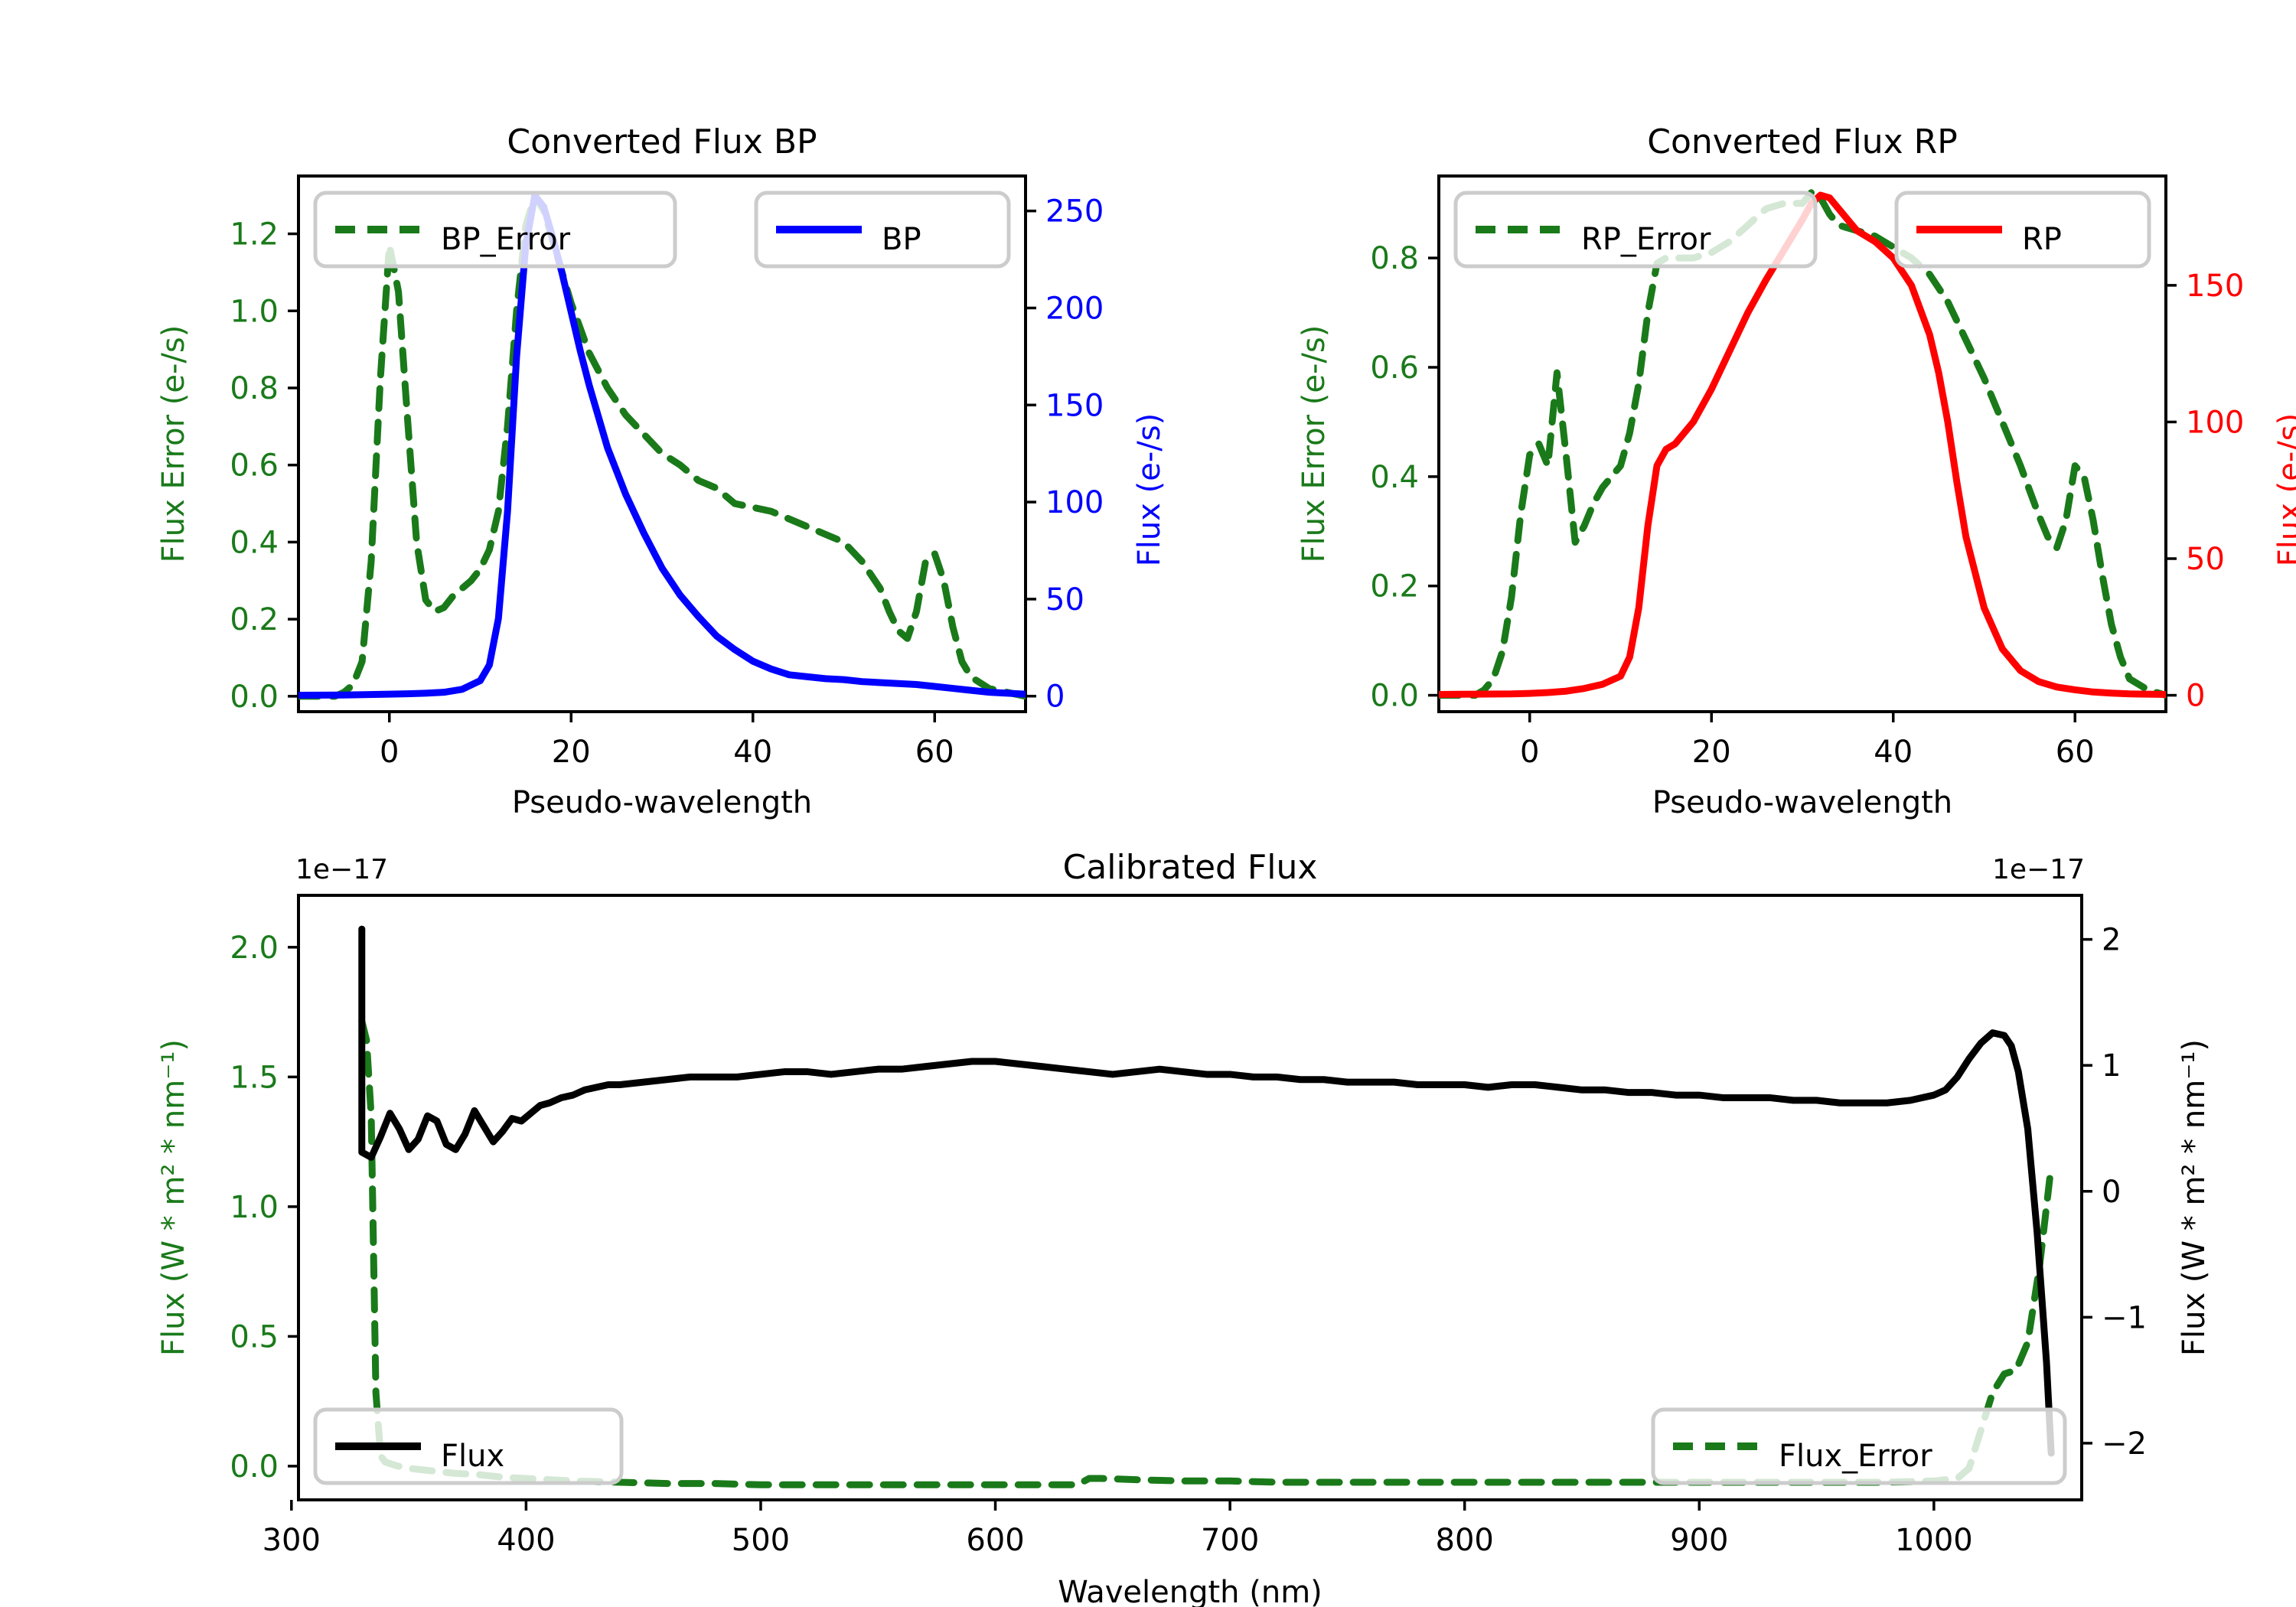 This screenshot has width=2296, height=1607. What do you see at coordinates (2111, 1066) in the screenshot?
I see `y-right-tick-label: 1` at bounding box center [2111, 1066].